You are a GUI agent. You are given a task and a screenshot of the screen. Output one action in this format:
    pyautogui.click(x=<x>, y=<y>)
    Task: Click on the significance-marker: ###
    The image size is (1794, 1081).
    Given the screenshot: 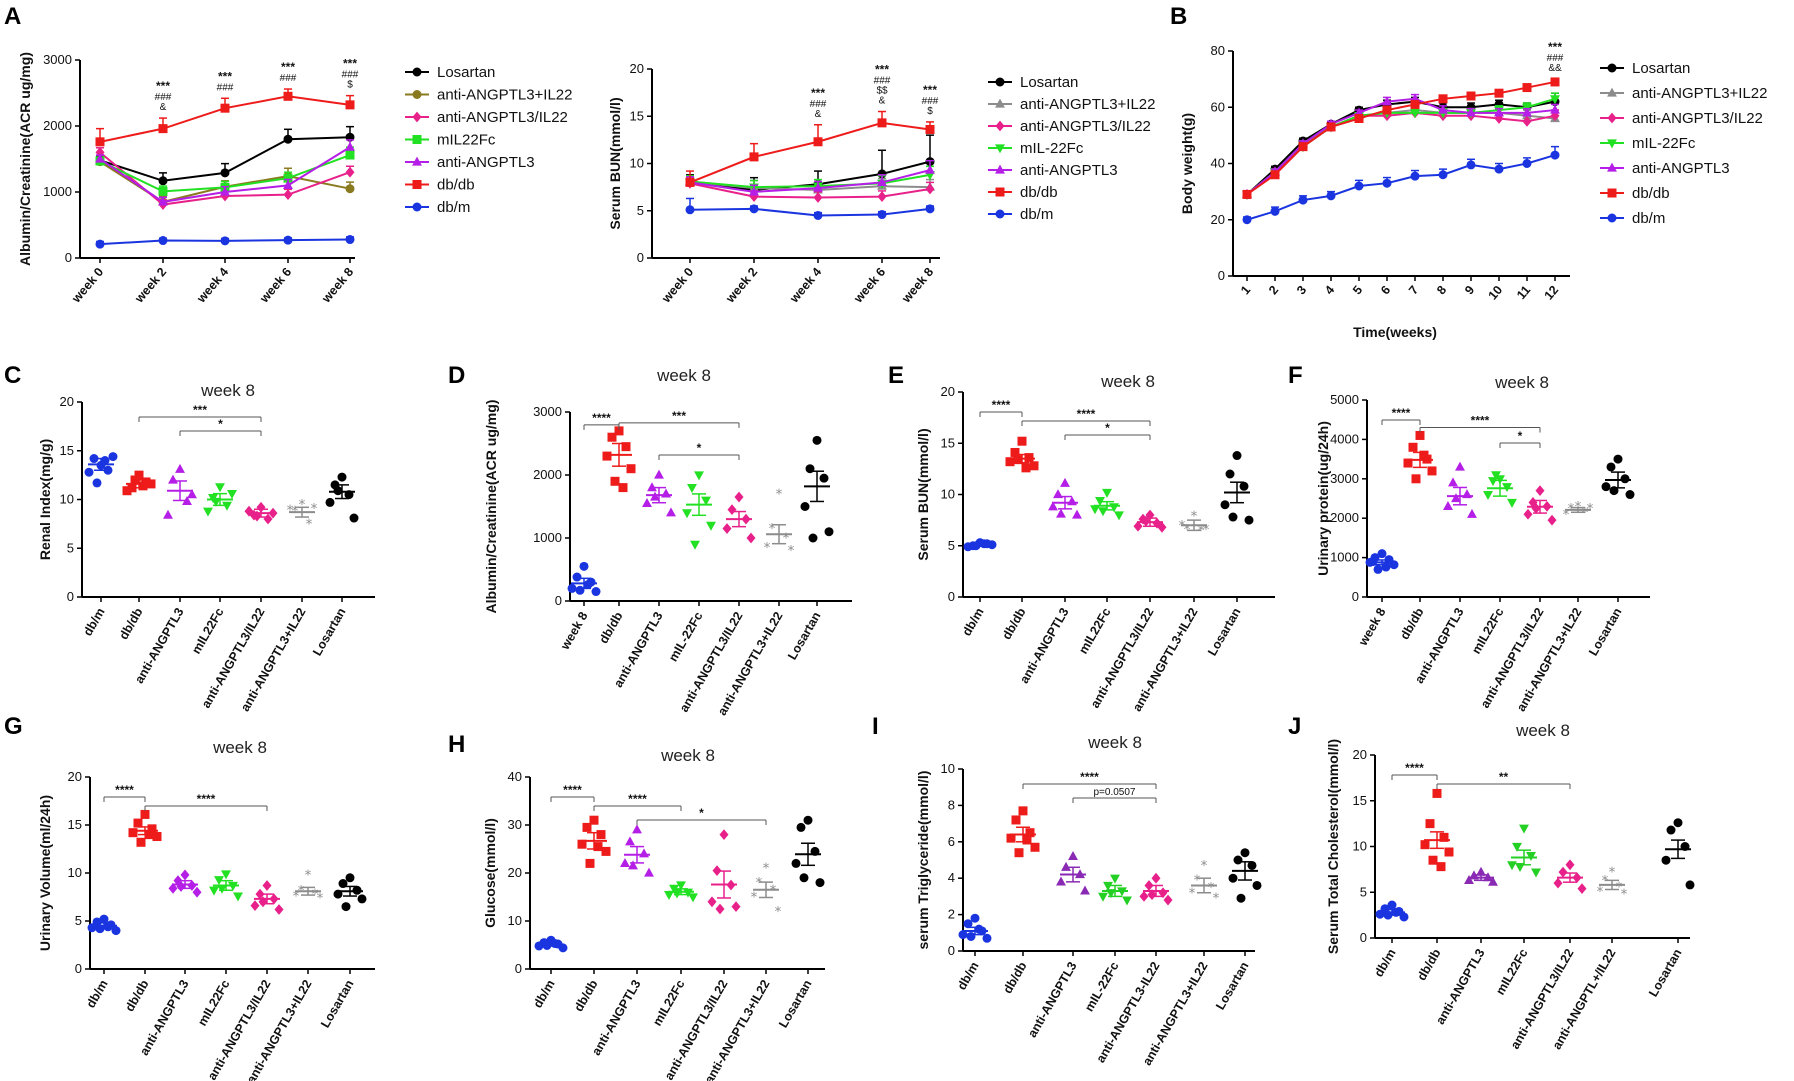 What is the action you would take?
    pyautogui.click(x=818, y=104)
    